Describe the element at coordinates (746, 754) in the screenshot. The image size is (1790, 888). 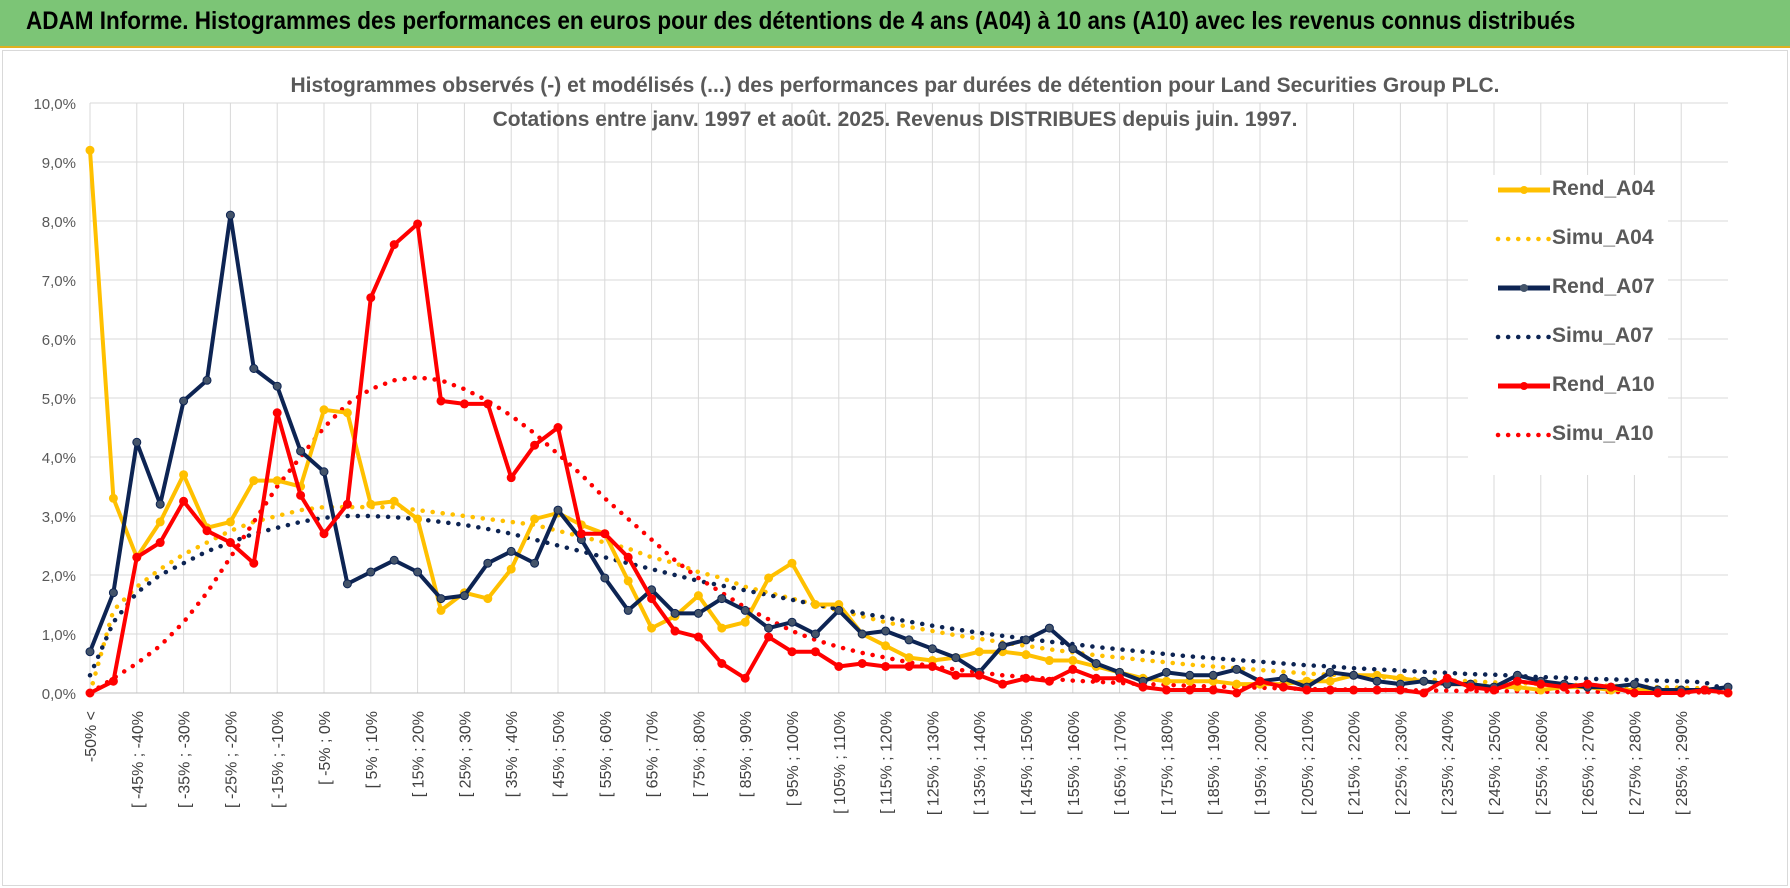
I see `x-tick-label: [ 85% ; 90%` at that location.